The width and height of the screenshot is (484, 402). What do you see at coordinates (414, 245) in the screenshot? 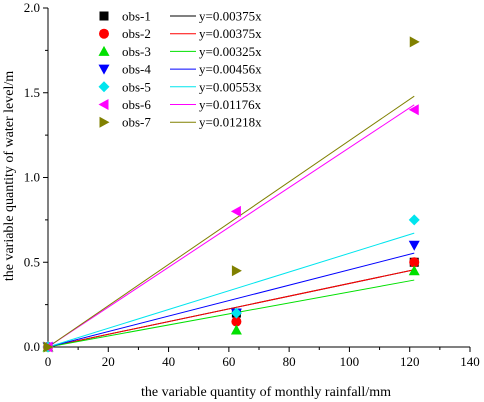
I see `obs-4-point` at bounding box center [414, 245].